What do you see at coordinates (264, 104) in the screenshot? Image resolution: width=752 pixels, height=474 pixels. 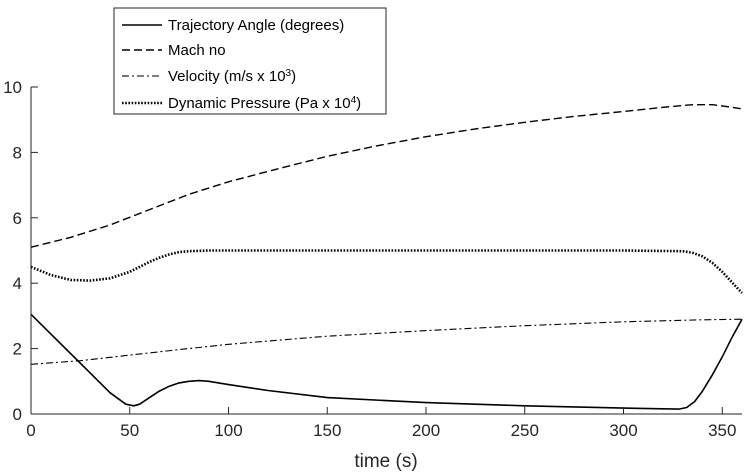 I see `legend-label-dynamic-pressure-pa-x-10-4: Dynamic Pressure (Pa x 104)` at bounding box center [264, 104].